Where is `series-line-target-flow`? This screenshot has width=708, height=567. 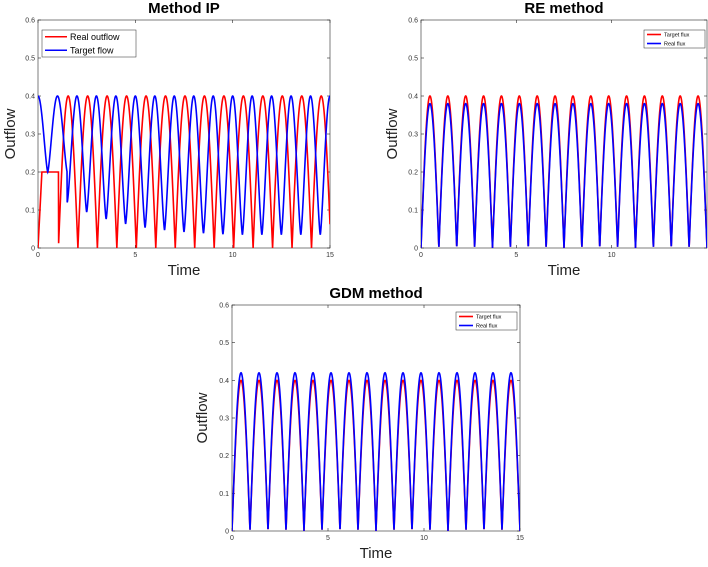 series-line-target-flow is located at coordinates (184, 165).